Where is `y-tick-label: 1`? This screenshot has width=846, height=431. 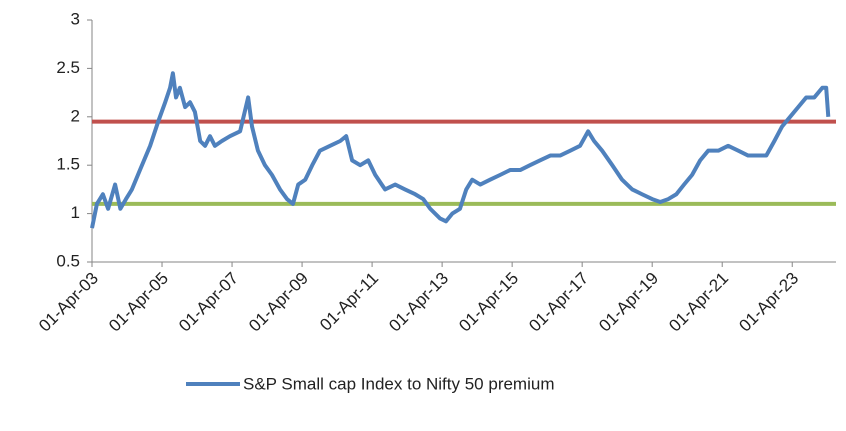
y-tick-label: 1 is located at coordinates (75, 212).